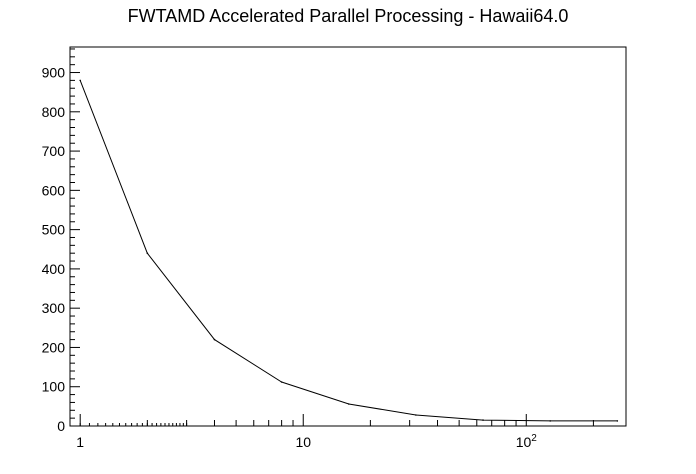 The height and width of the screenshot is (474, 696). I want to click on x-tick-label: 102, so click(527, 441).